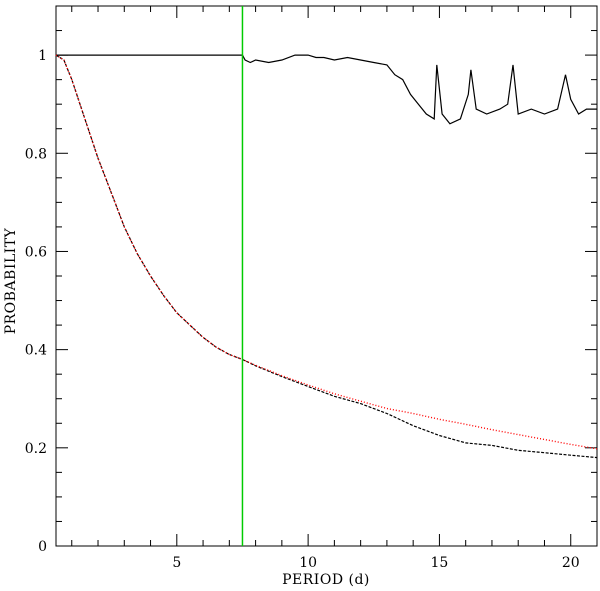 The height and width of the screenshot is (591, 600). I want to click on y-tick-label: 0.8, so click(36, 154).